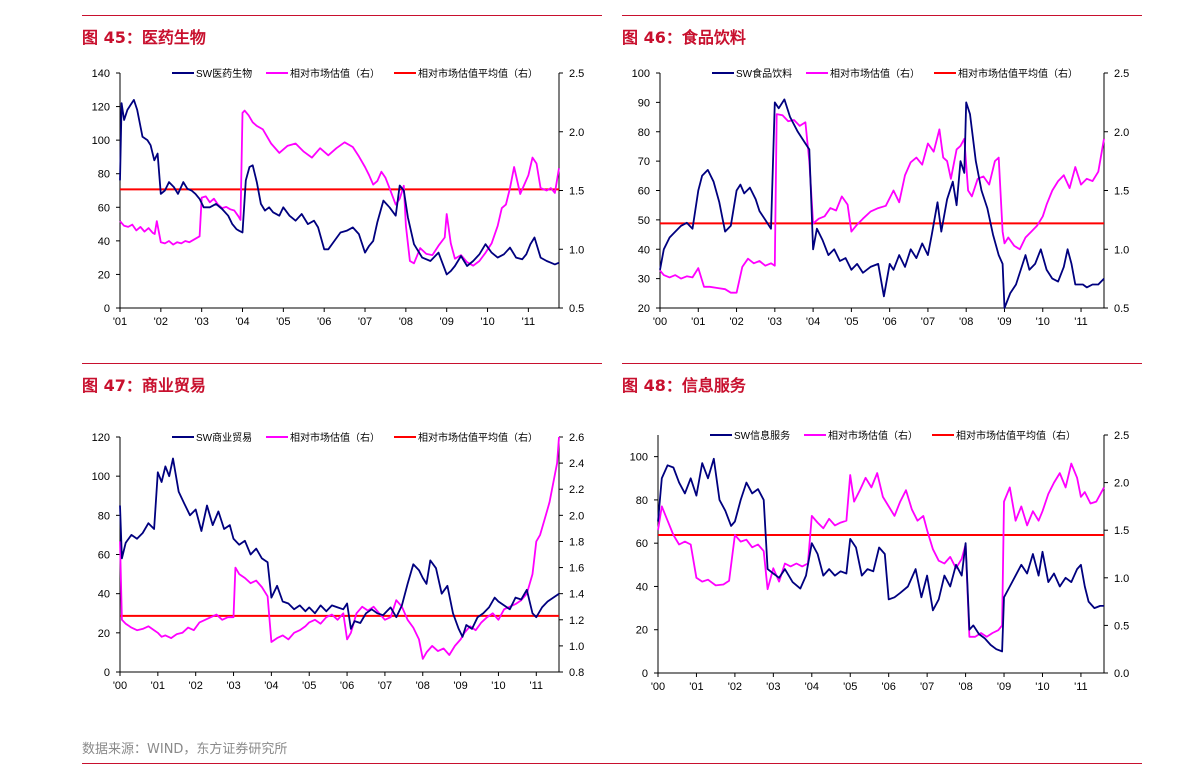  What do you see at coordinates (764, 73) in the screenshot?
I see `legend-sw-label: SW食品饮料` at bounding box center [764, 73].